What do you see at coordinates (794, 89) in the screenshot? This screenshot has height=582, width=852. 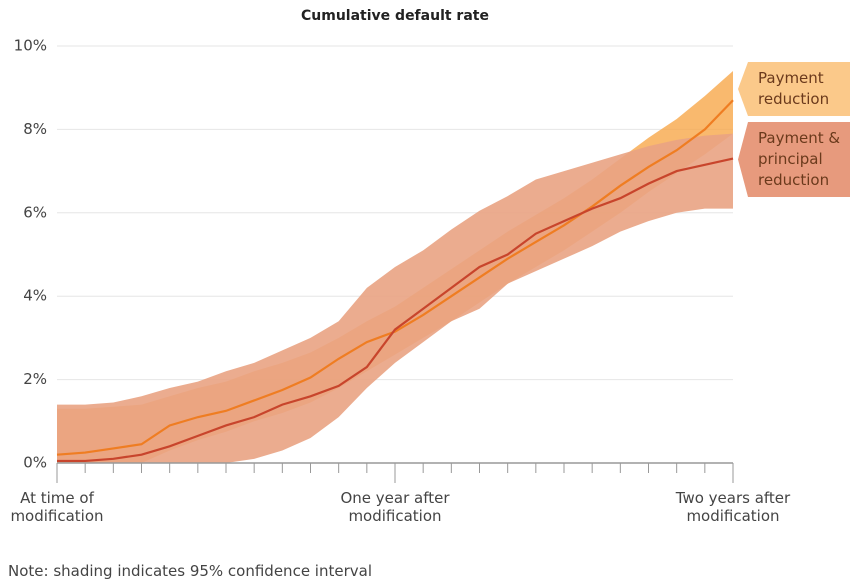 I see `legend-entry: Payment reduction` at bounding box center [794, 89].